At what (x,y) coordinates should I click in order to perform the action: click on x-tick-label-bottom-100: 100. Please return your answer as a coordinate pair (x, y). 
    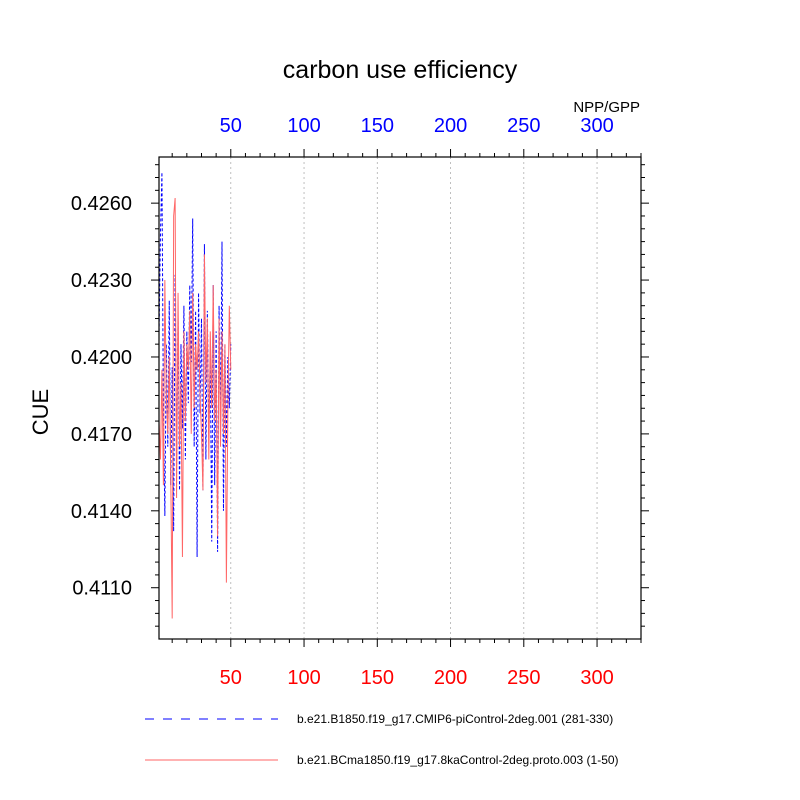
    Looking at the image, I should click on (303, 678).